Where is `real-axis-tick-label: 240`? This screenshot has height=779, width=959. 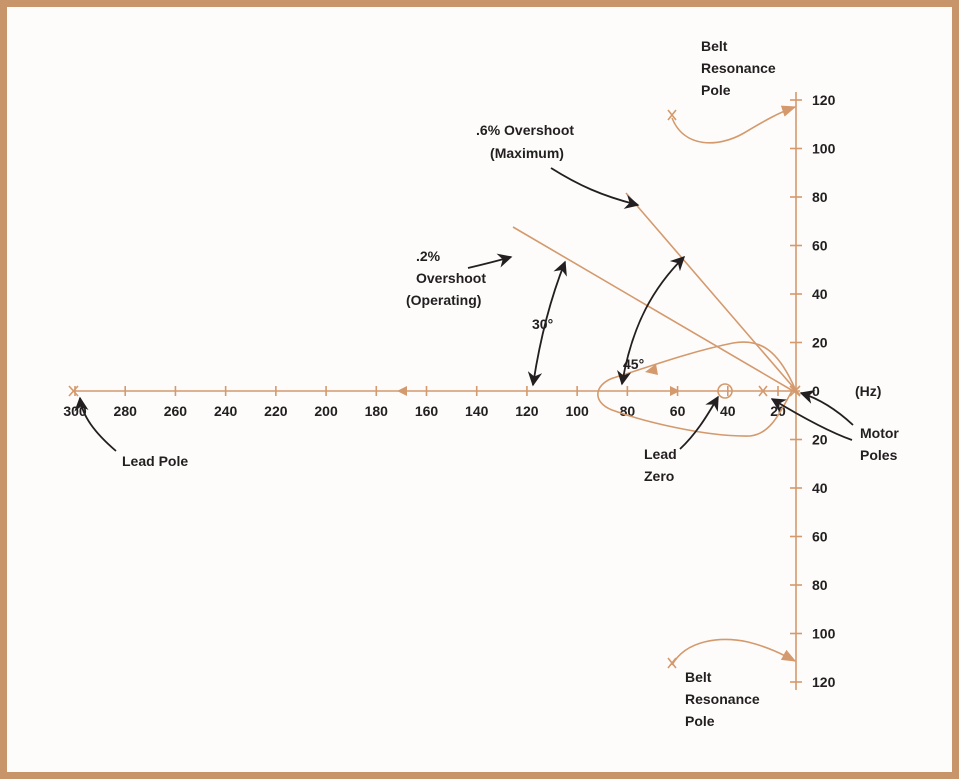
real-axis-tick-label: 240 is located at coordinates (226, 411).